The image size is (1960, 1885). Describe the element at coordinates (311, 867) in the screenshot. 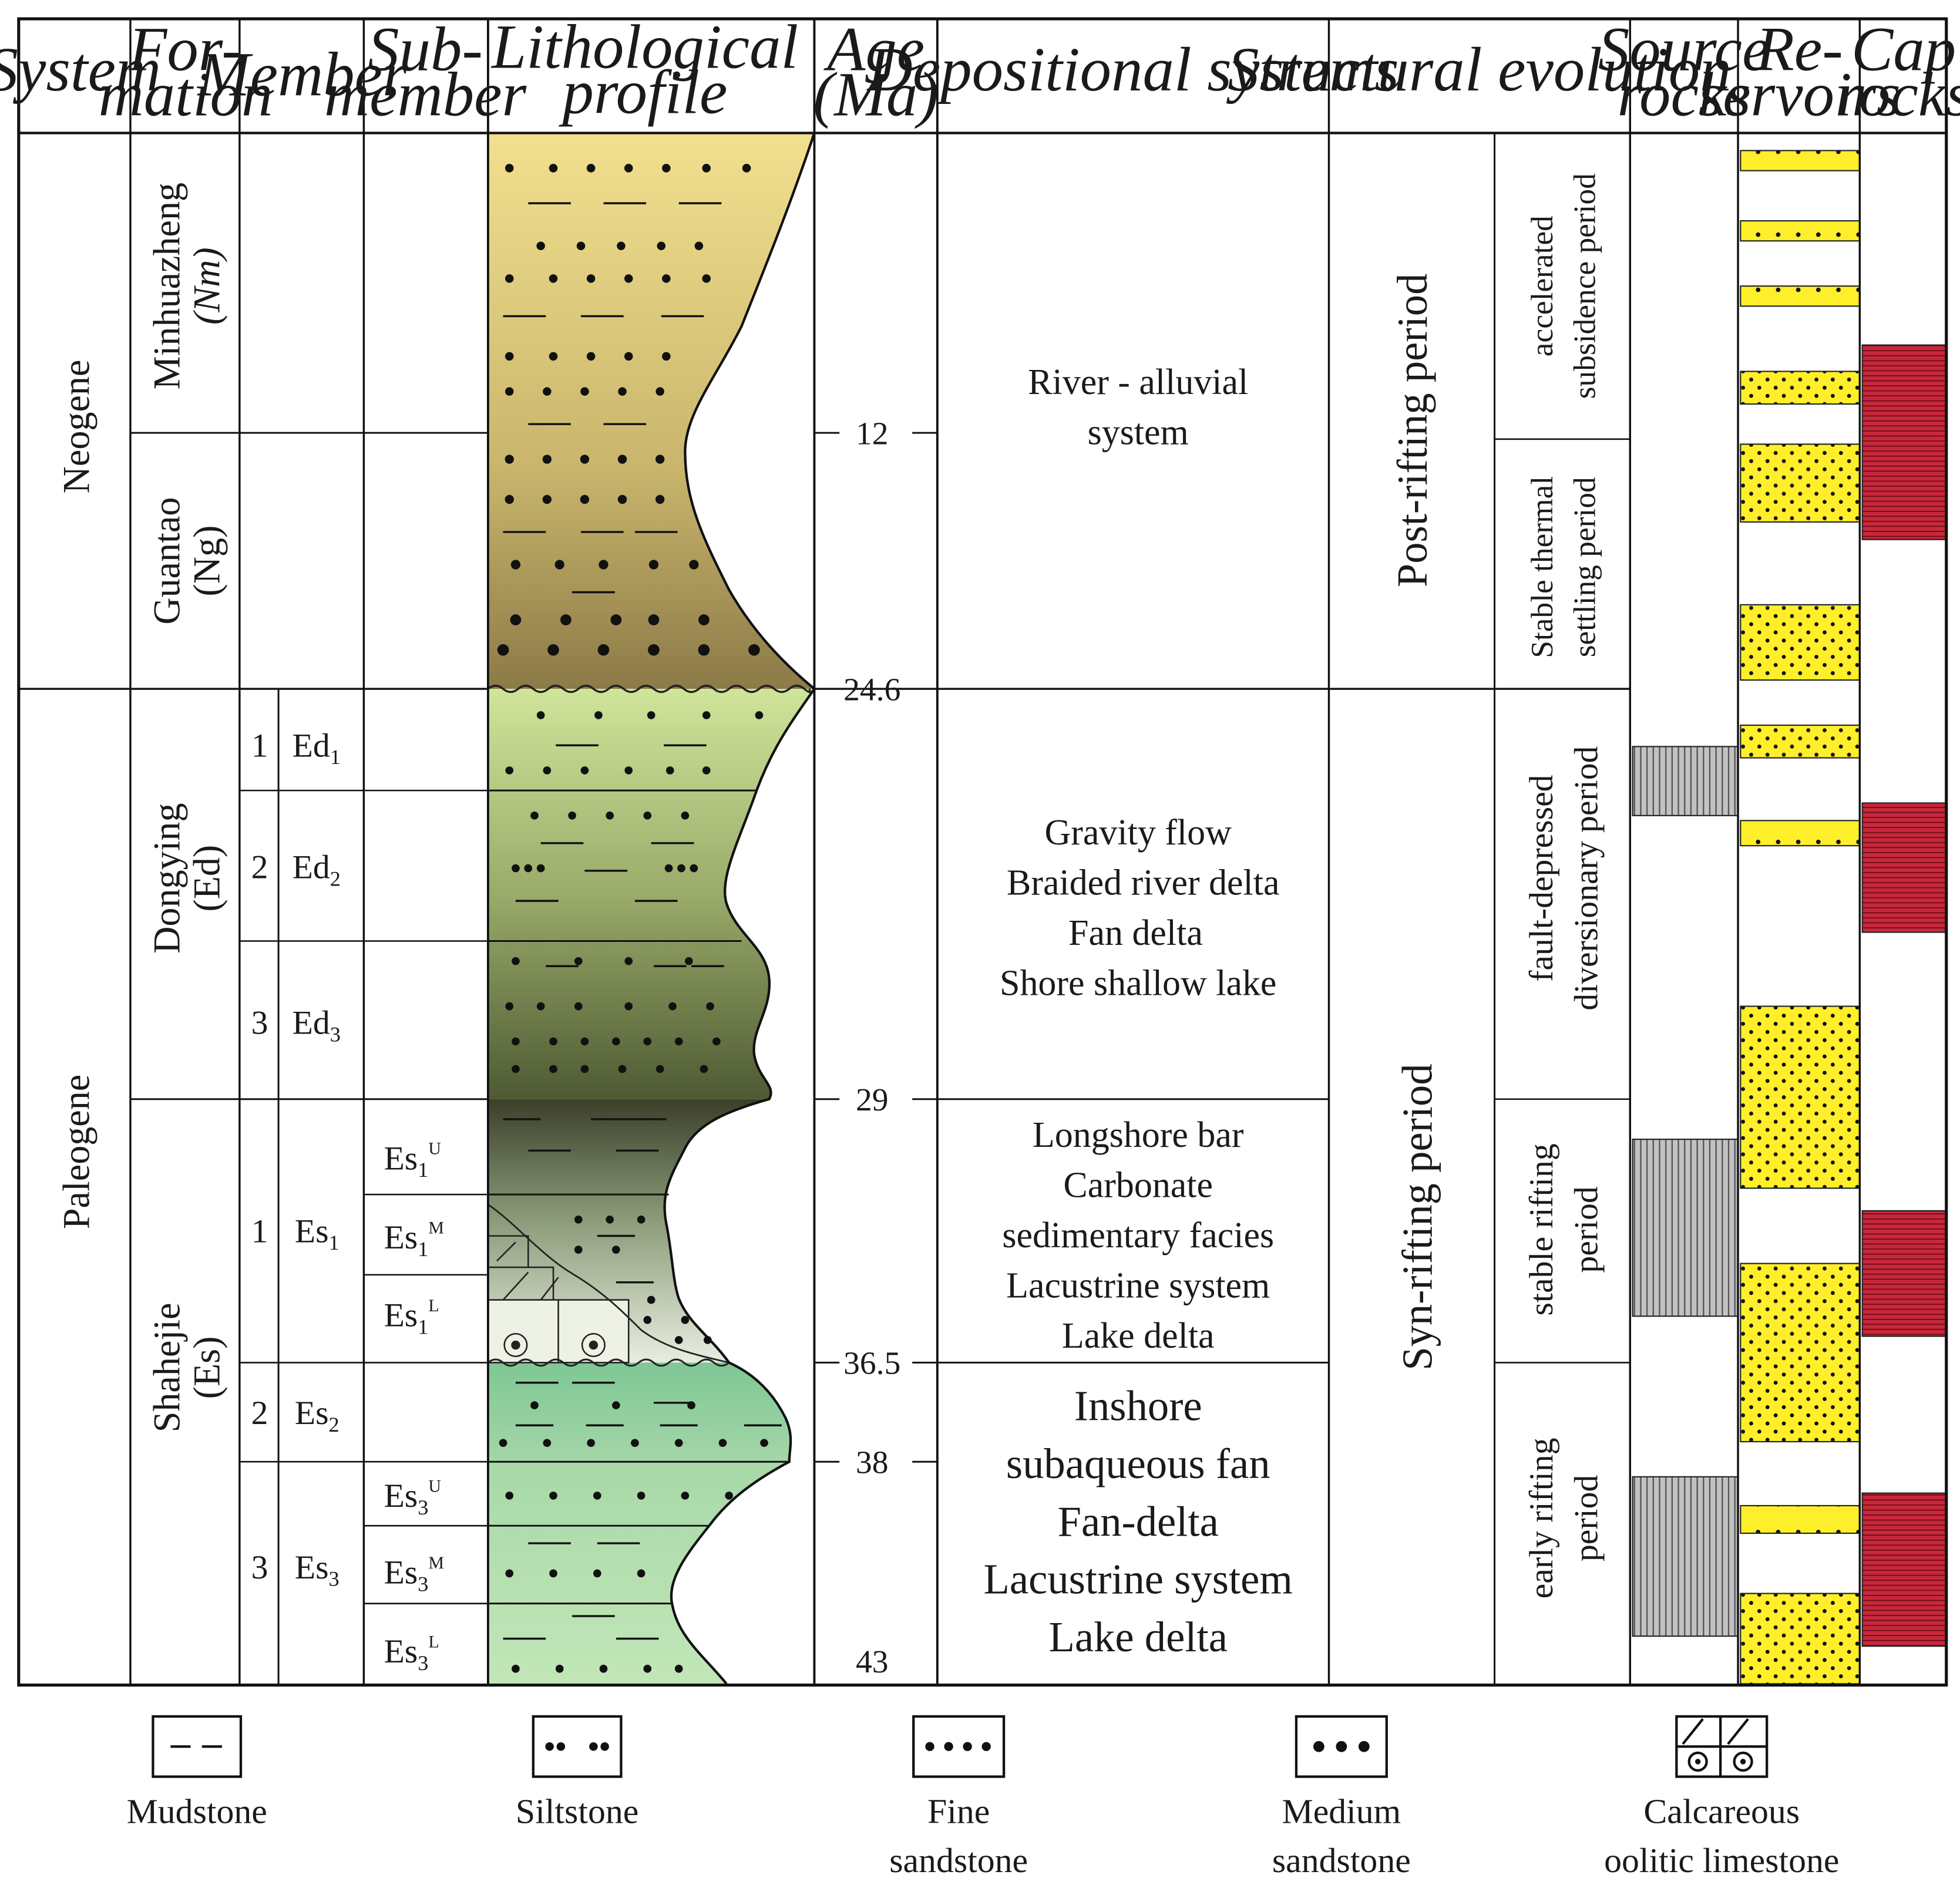

I see `member-code-base: Ed` at that location.